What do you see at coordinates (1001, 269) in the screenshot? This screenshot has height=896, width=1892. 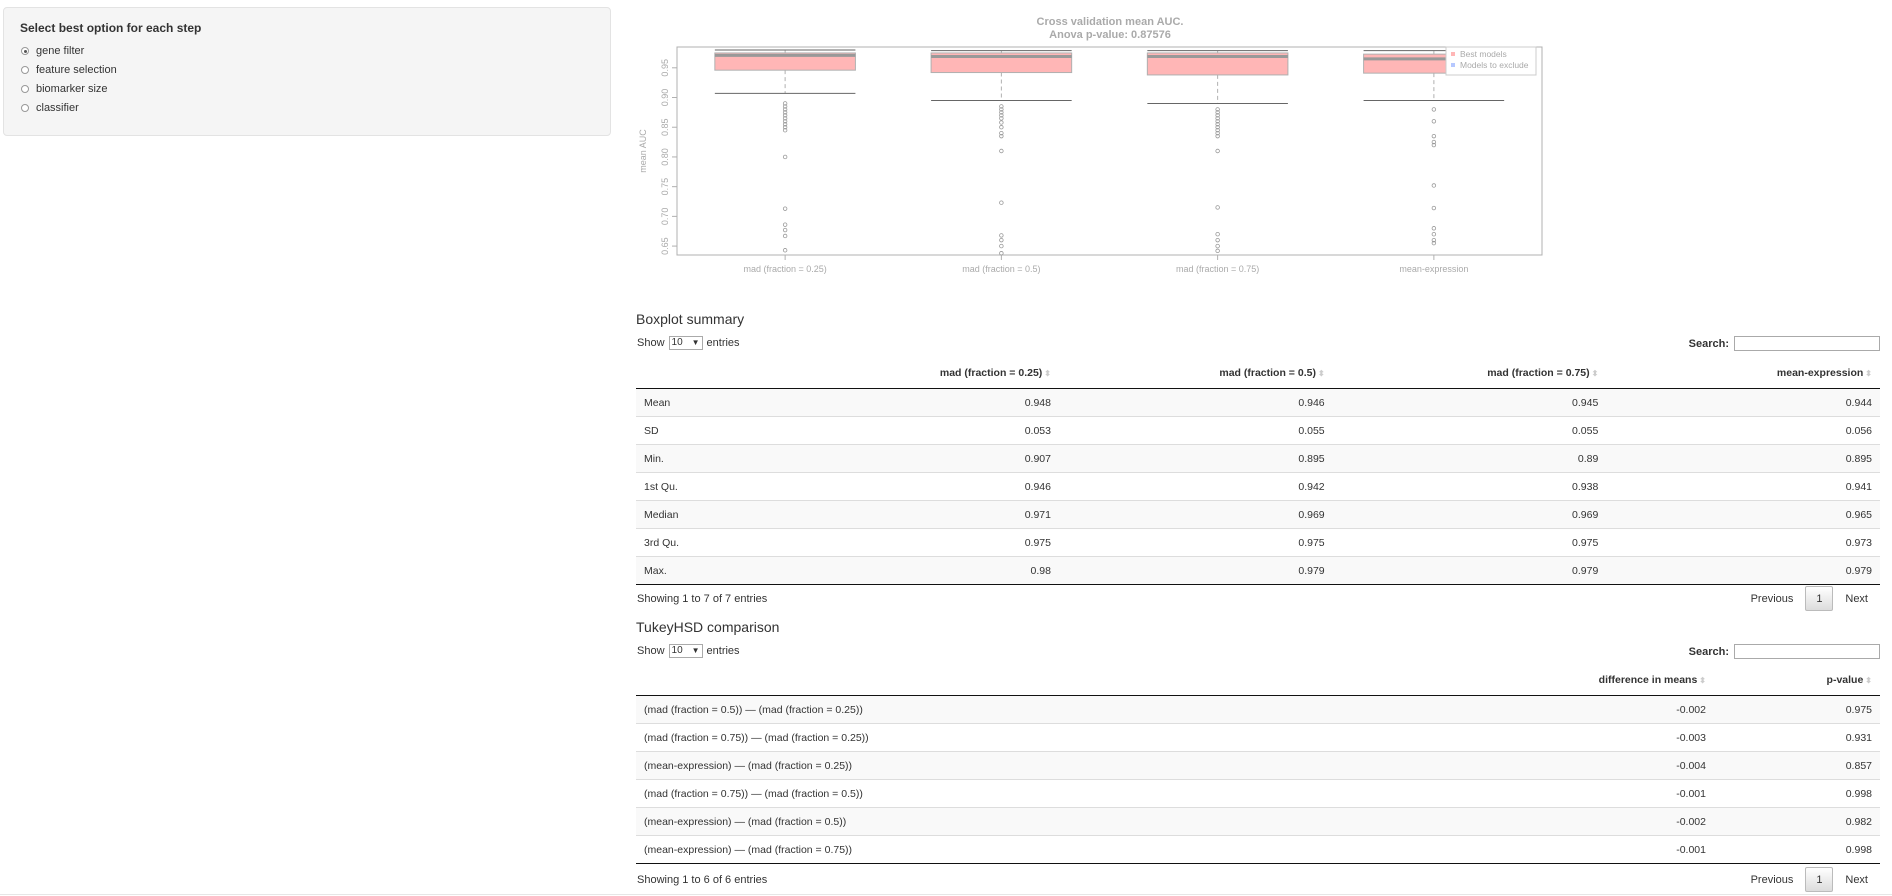 I see `x-tick-label: mad (fraction = 0.5)` at bounding box center [1001, 269].